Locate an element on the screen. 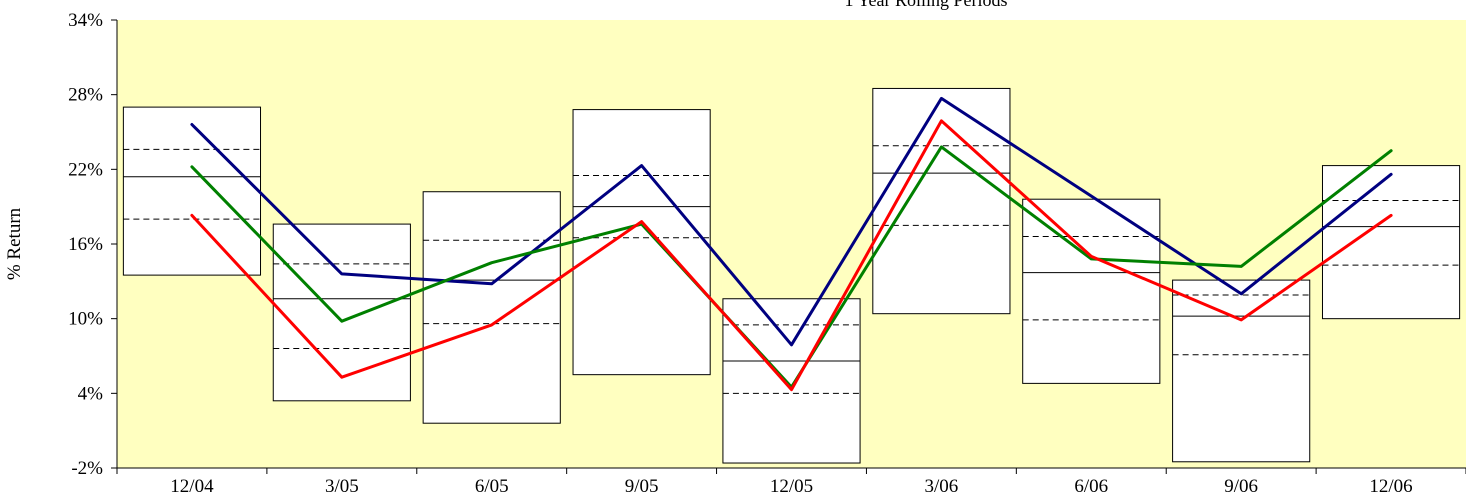  x-tick-label: 9/06 is located at coordinates (1241, 486).